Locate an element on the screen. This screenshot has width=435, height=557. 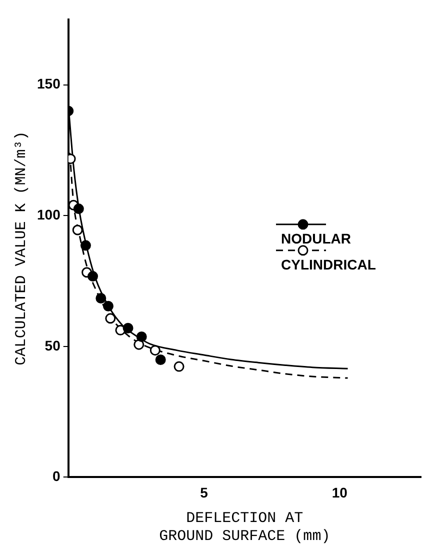
y-tick-label: 150 is located at coordinates (49, 84).